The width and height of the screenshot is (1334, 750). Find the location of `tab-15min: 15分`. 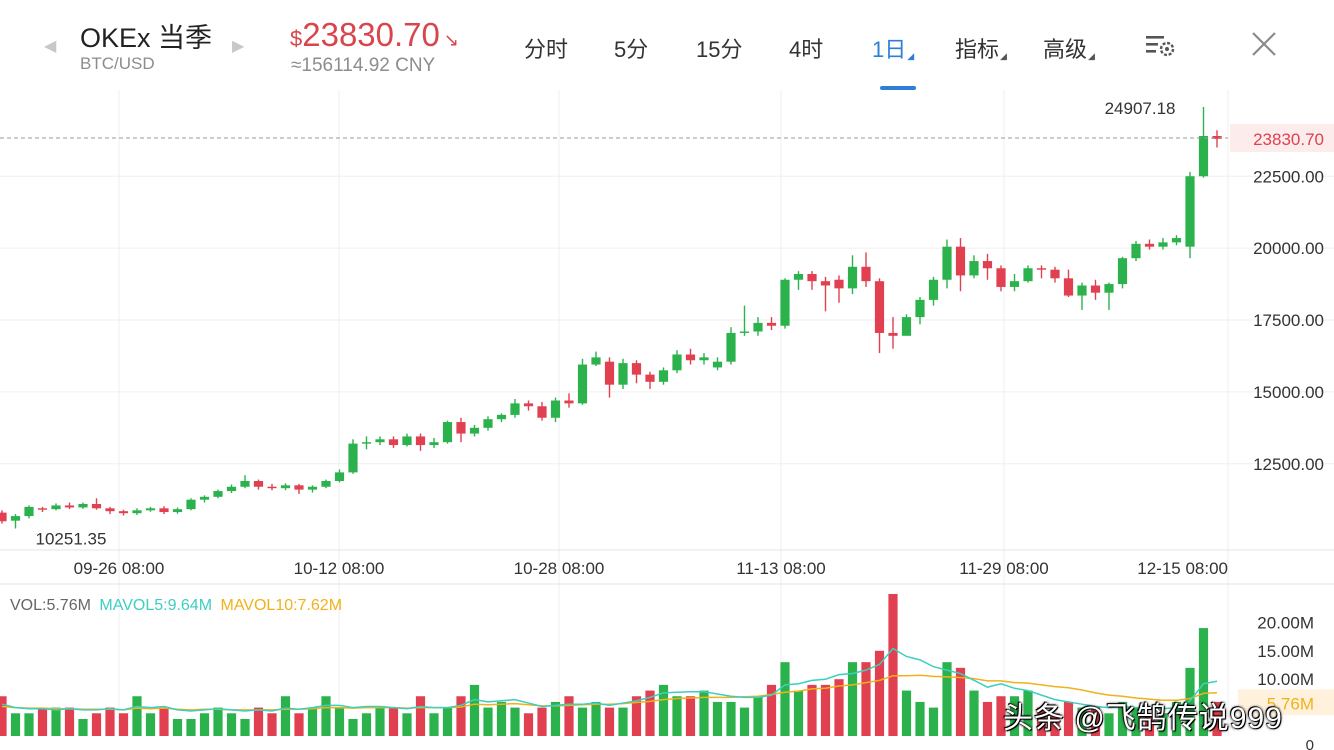

tab-15min: 15分 is located at coordinates (719, 48).